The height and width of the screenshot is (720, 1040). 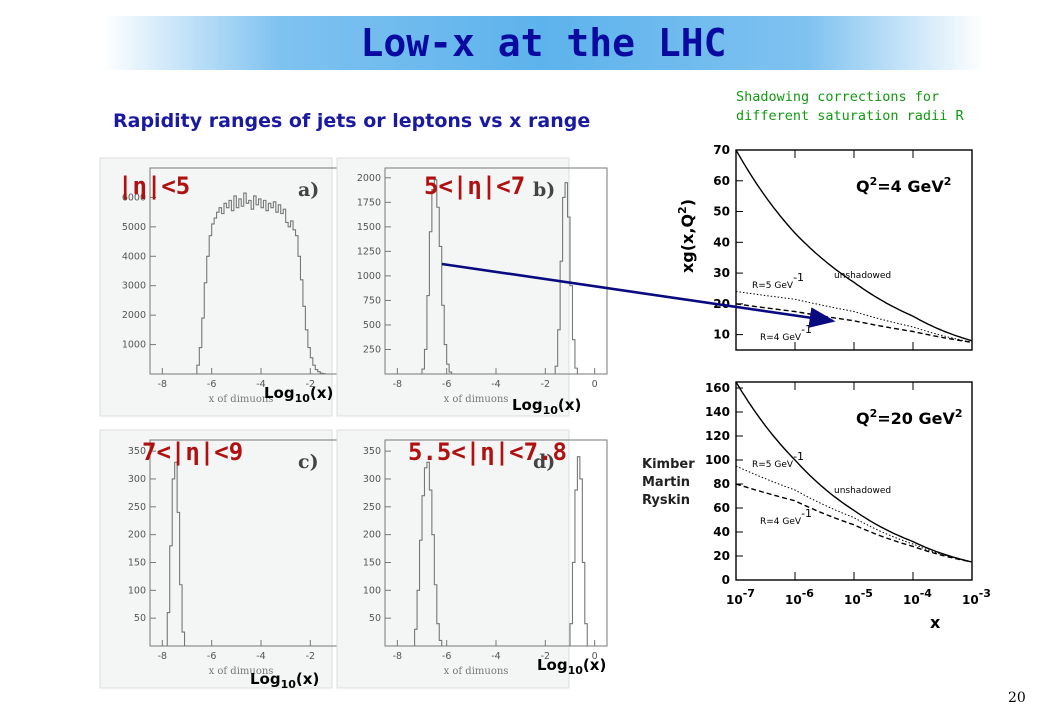 What do you see at coordinates (137, 535) in the screenshot?
I see `y-tick-label: 200` at bounding box center [137, 535].